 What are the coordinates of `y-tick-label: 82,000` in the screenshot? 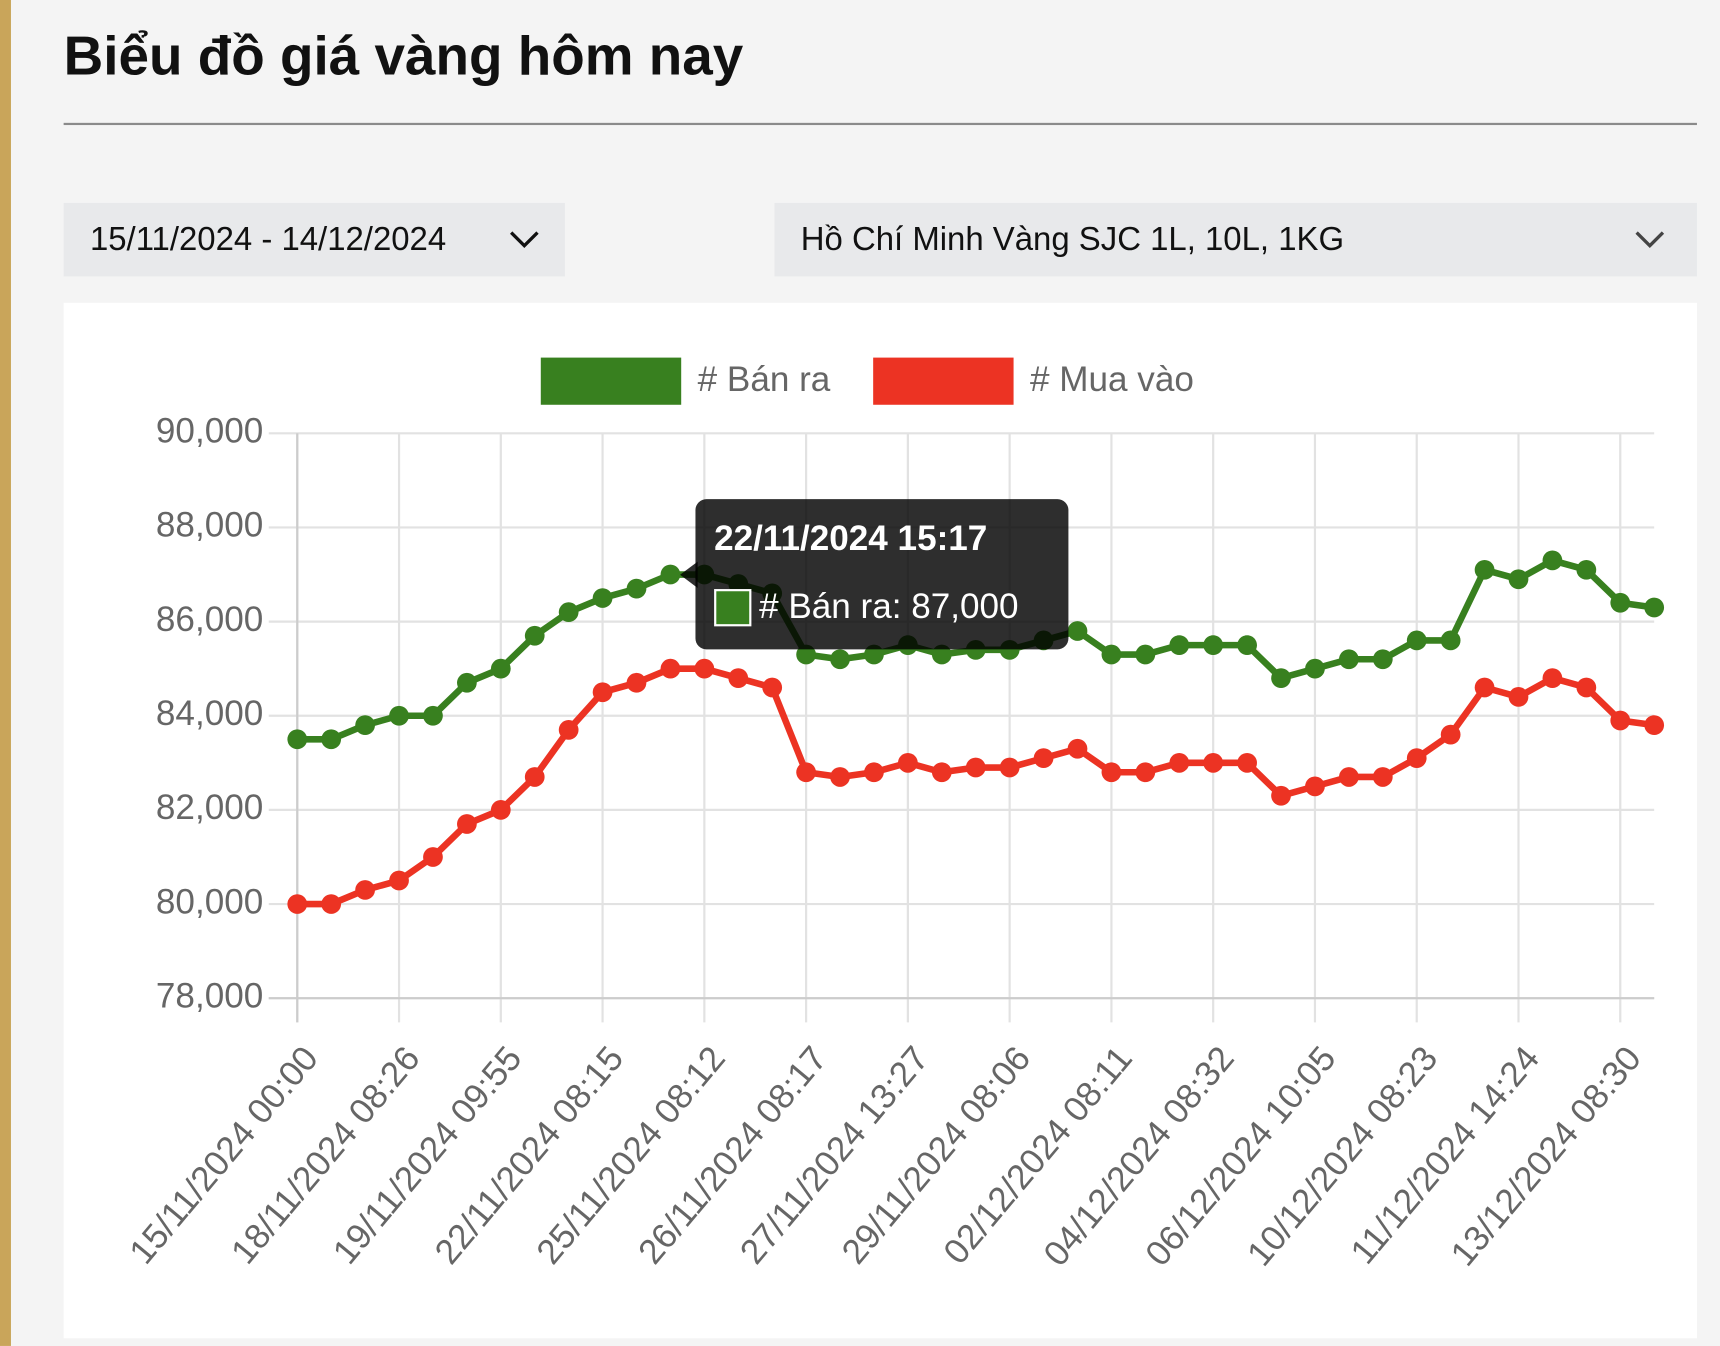 It's located at (209, 807).